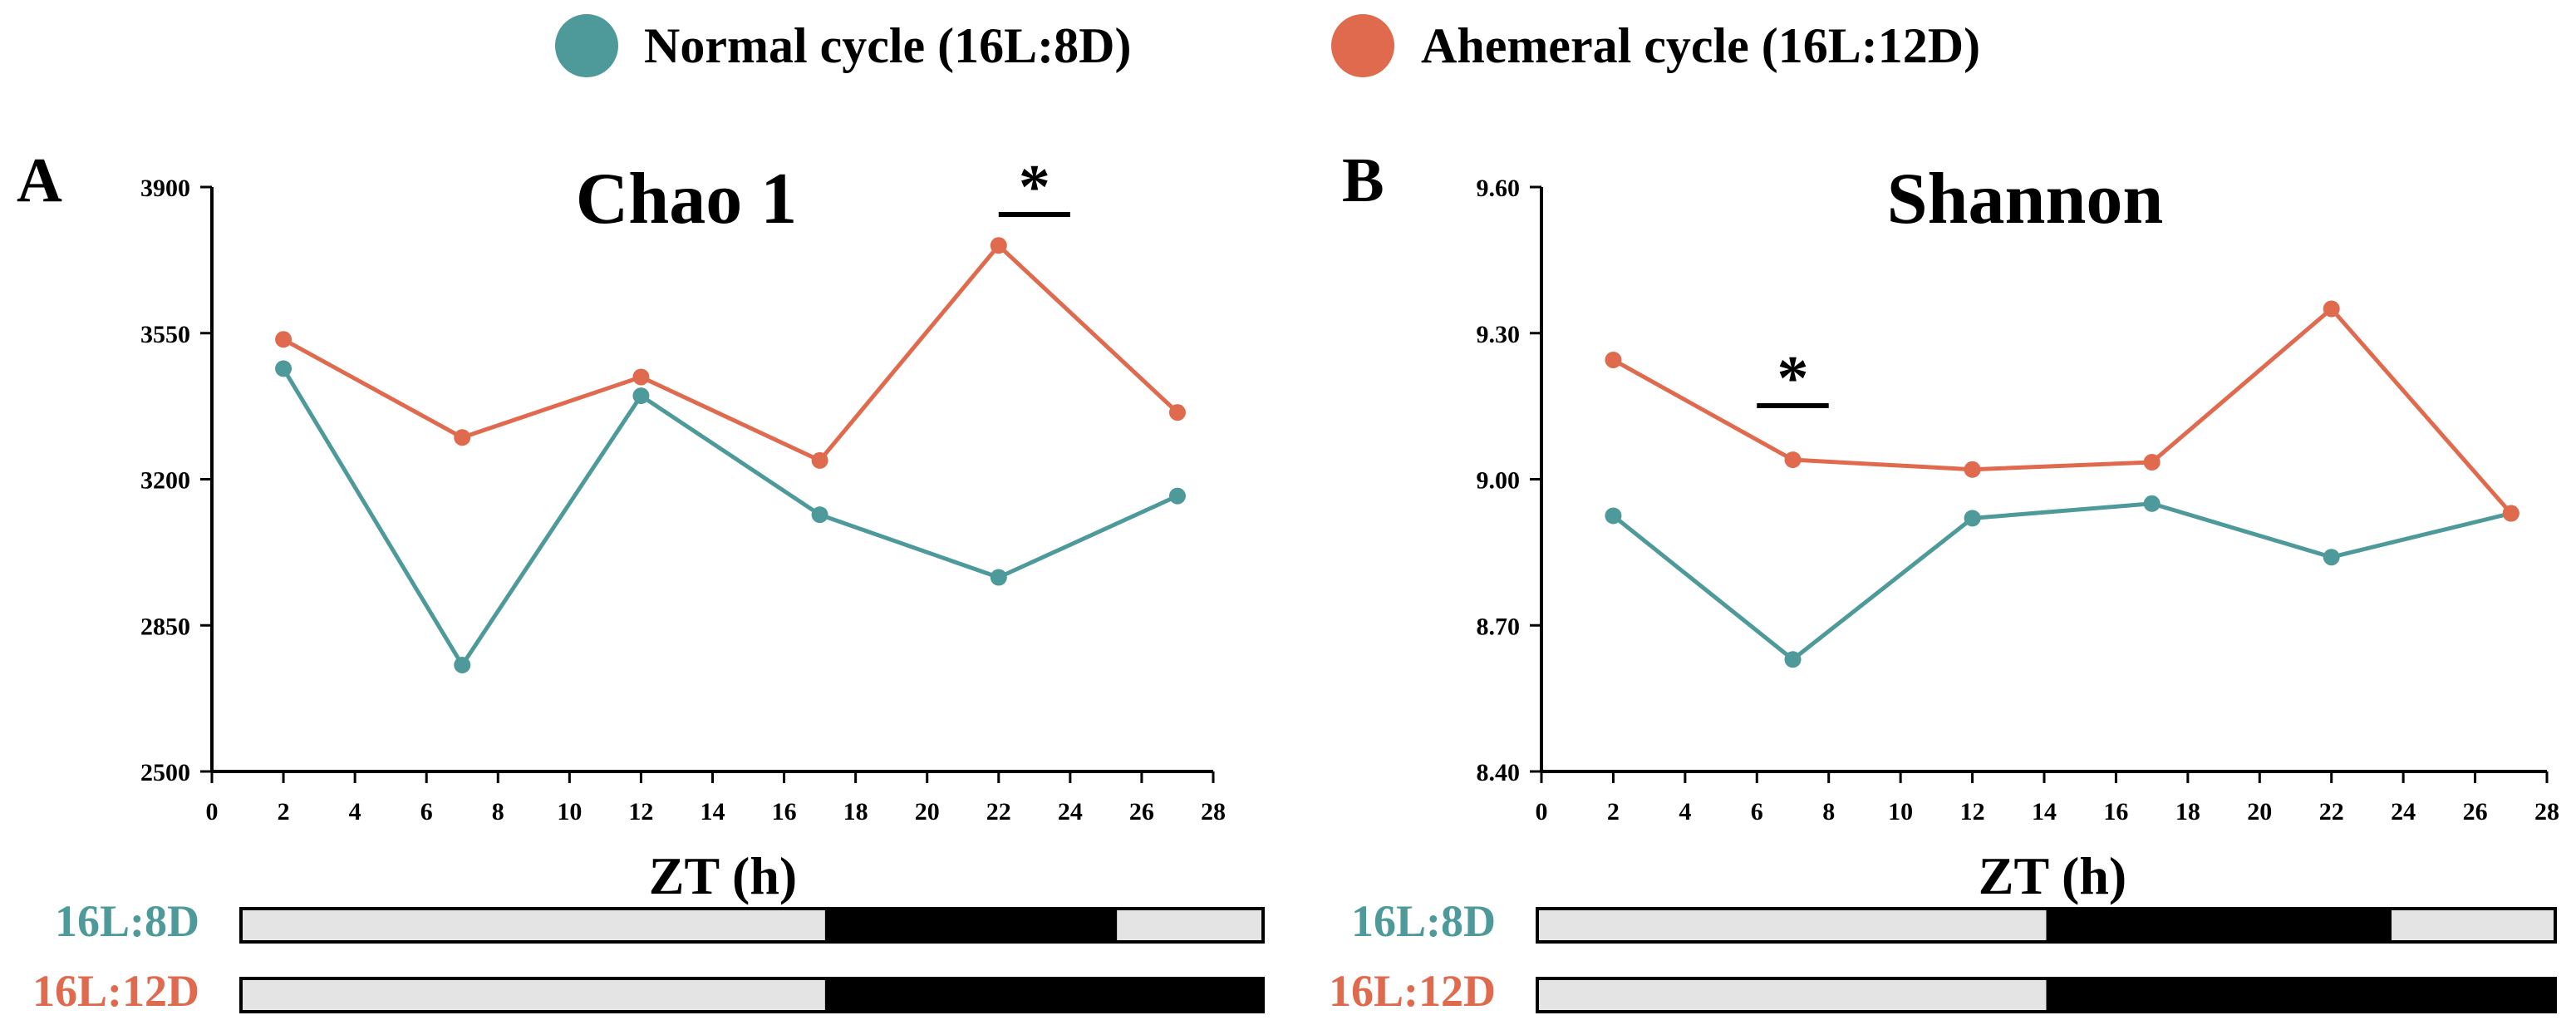  I want to click on y-tick-label: 3200, so click(165, 481).